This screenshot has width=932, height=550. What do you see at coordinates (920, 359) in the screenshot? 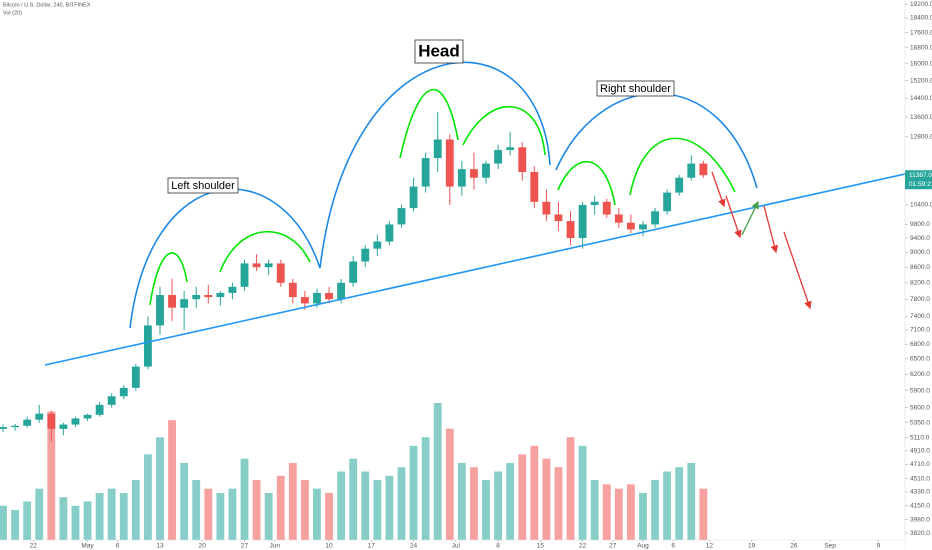
I see `y-tick-label: 6500.0` at bounding box center [920, 359].